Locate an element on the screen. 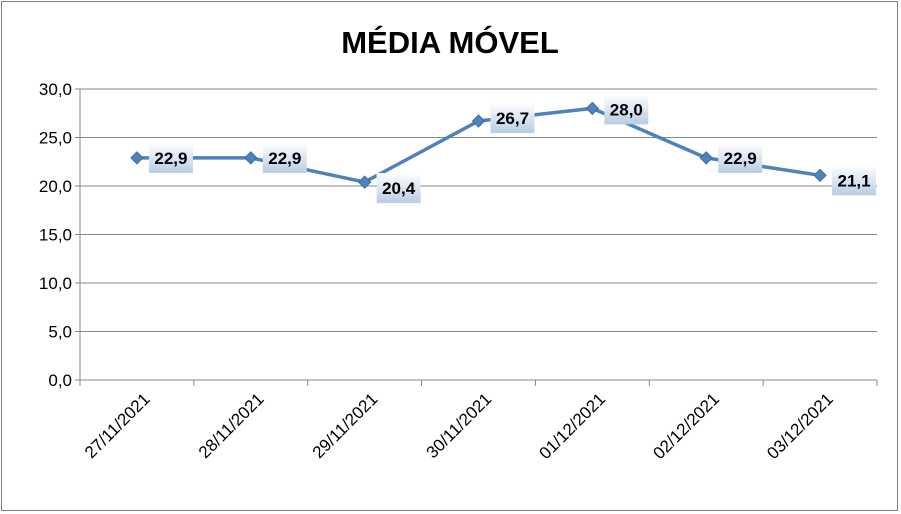 This screenshot has height=514, width=901. data-label-text: 28,0 is located at coordinates (626, 109).